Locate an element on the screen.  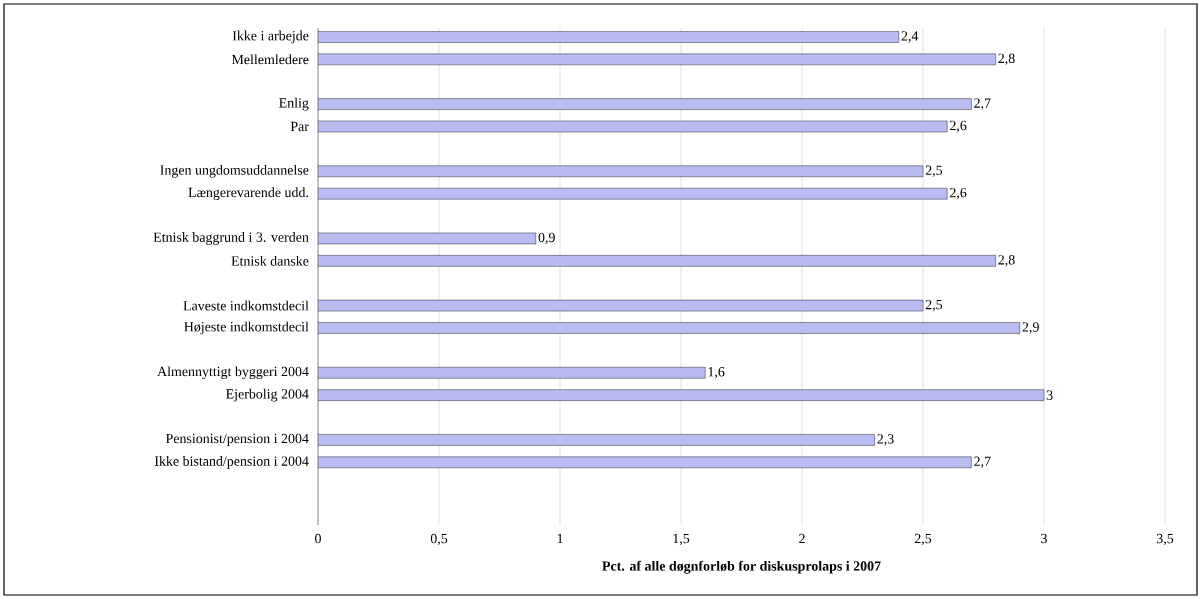
x-axis-title: Pct. af alle døgnforløb for diskusprolaps i 2007 is located at coordinates (741, 567).